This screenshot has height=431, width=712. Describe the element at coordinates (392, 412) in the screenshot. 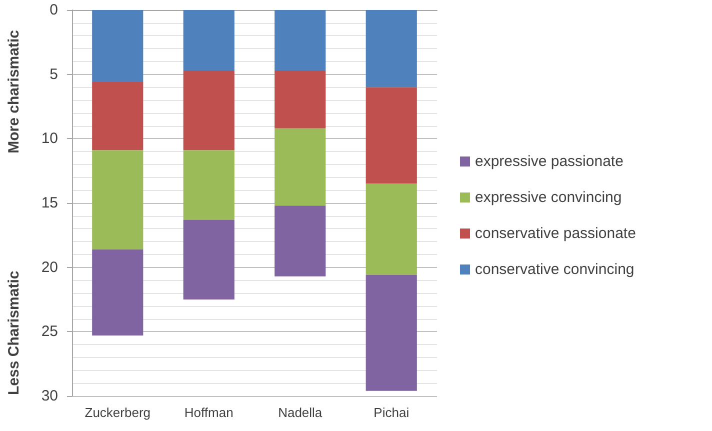

I see `x-tick-label: Pichai` at that location.